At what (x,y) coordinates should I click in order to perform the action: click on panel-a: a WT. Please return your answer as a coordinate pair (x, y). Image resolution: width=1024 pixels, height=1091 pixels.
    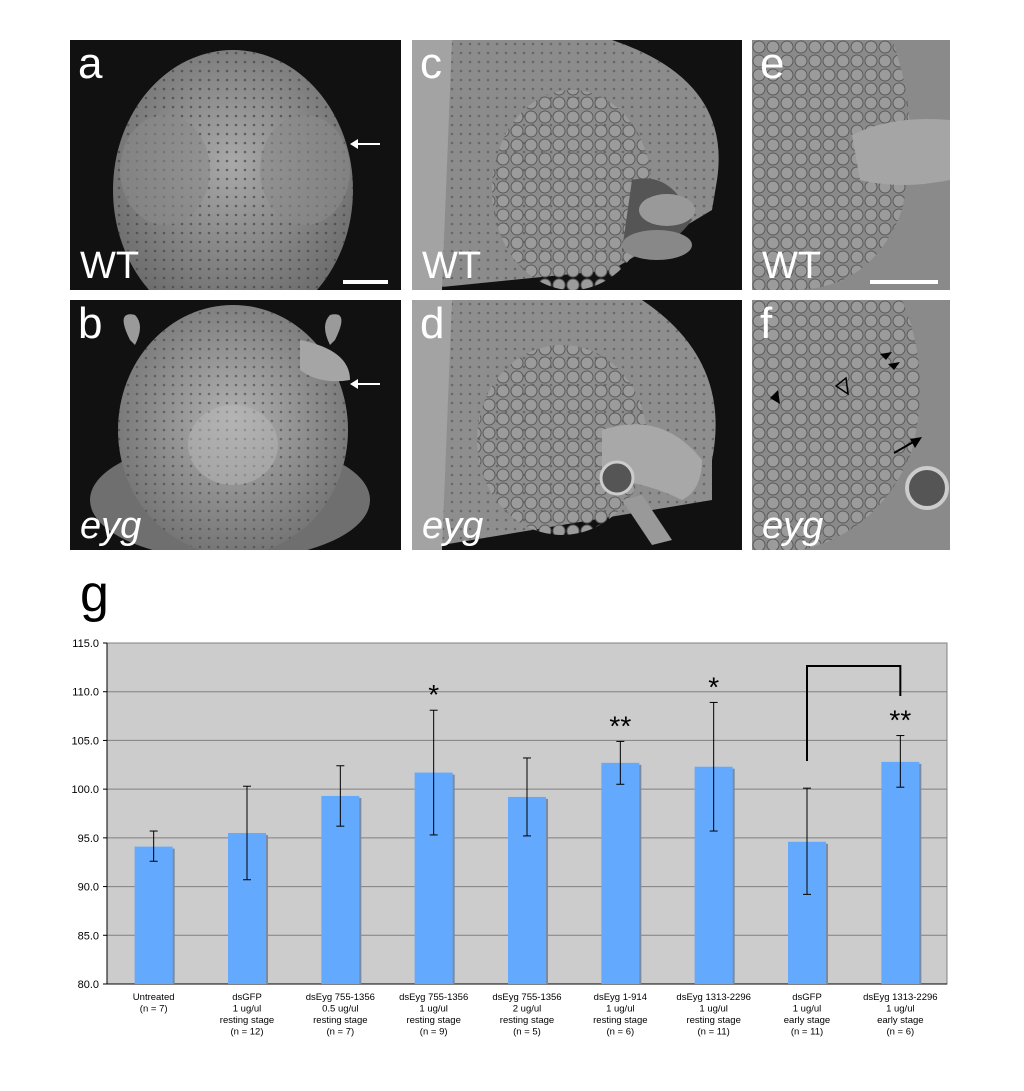
    Looking at the image, I should click on (235, 165).